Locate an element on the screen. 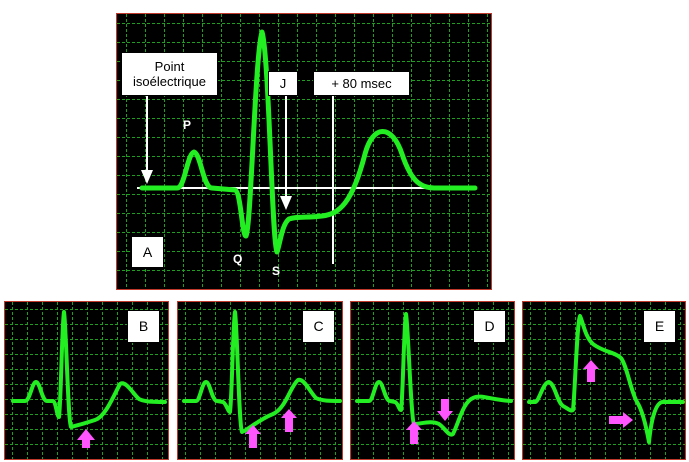 This screenshot has width=689, height=462. ecg-panel-d: D is located at coordinates (432, 380).